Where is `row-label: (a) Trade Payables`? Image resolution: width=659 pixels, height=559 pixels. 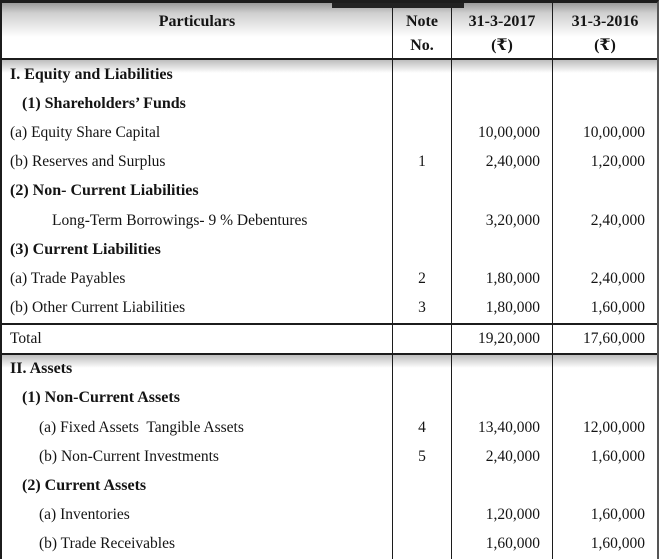
row-label: (a) Trade Payables is located at coordinates (197, 279).